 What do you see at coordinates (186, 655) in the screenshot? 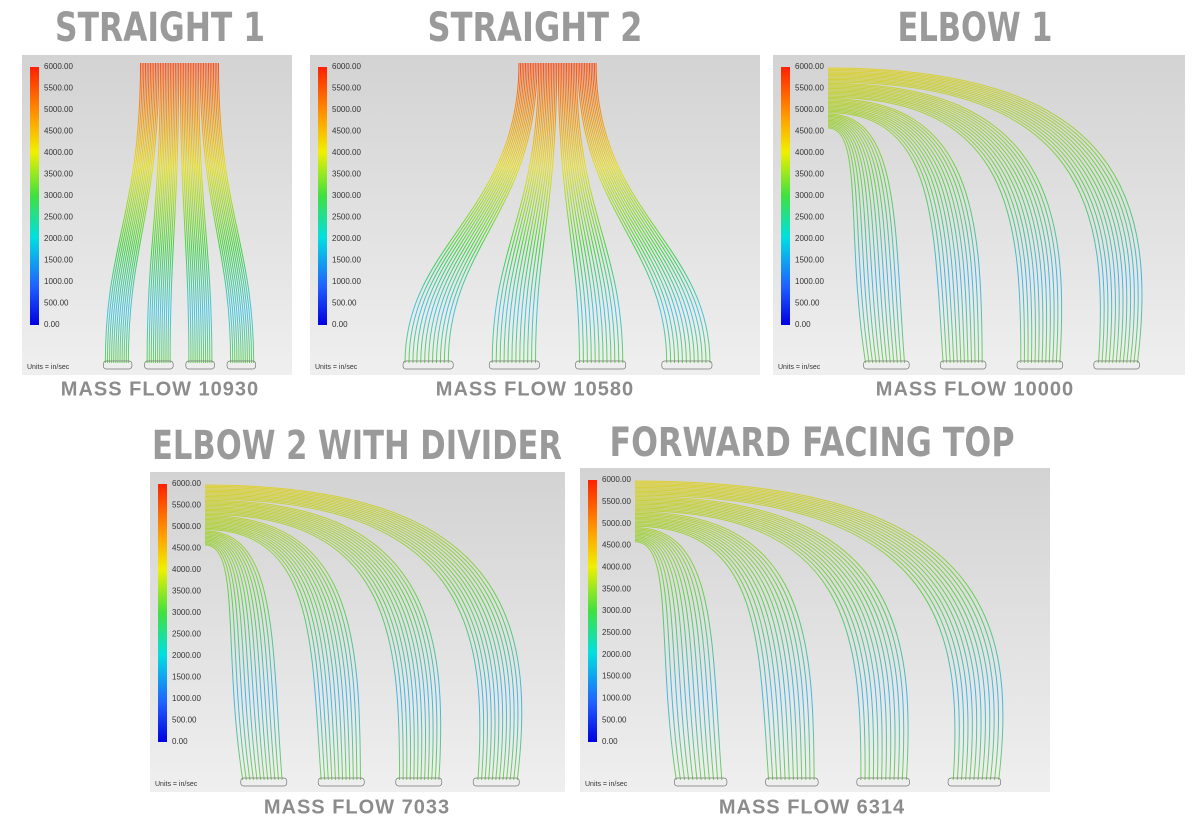
I see `colorbar-tick-label: 2000.00` at bounding box center [186, 655].